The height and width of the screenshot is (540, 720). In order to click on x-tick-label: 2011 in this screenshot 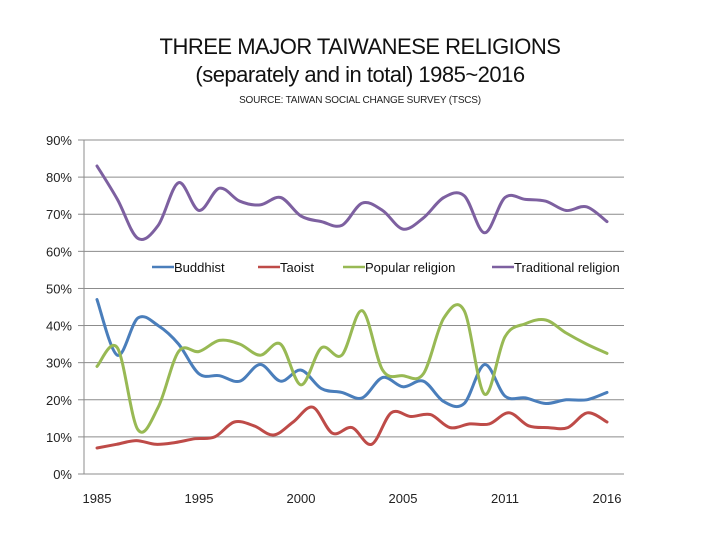, I will do `click(505, 498)`.